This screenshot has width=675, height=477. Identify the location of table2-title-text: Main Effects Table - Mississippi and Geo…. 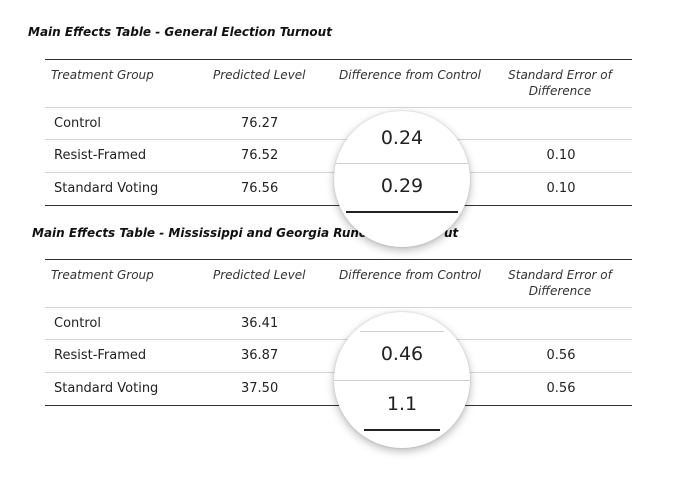
(211, 233).